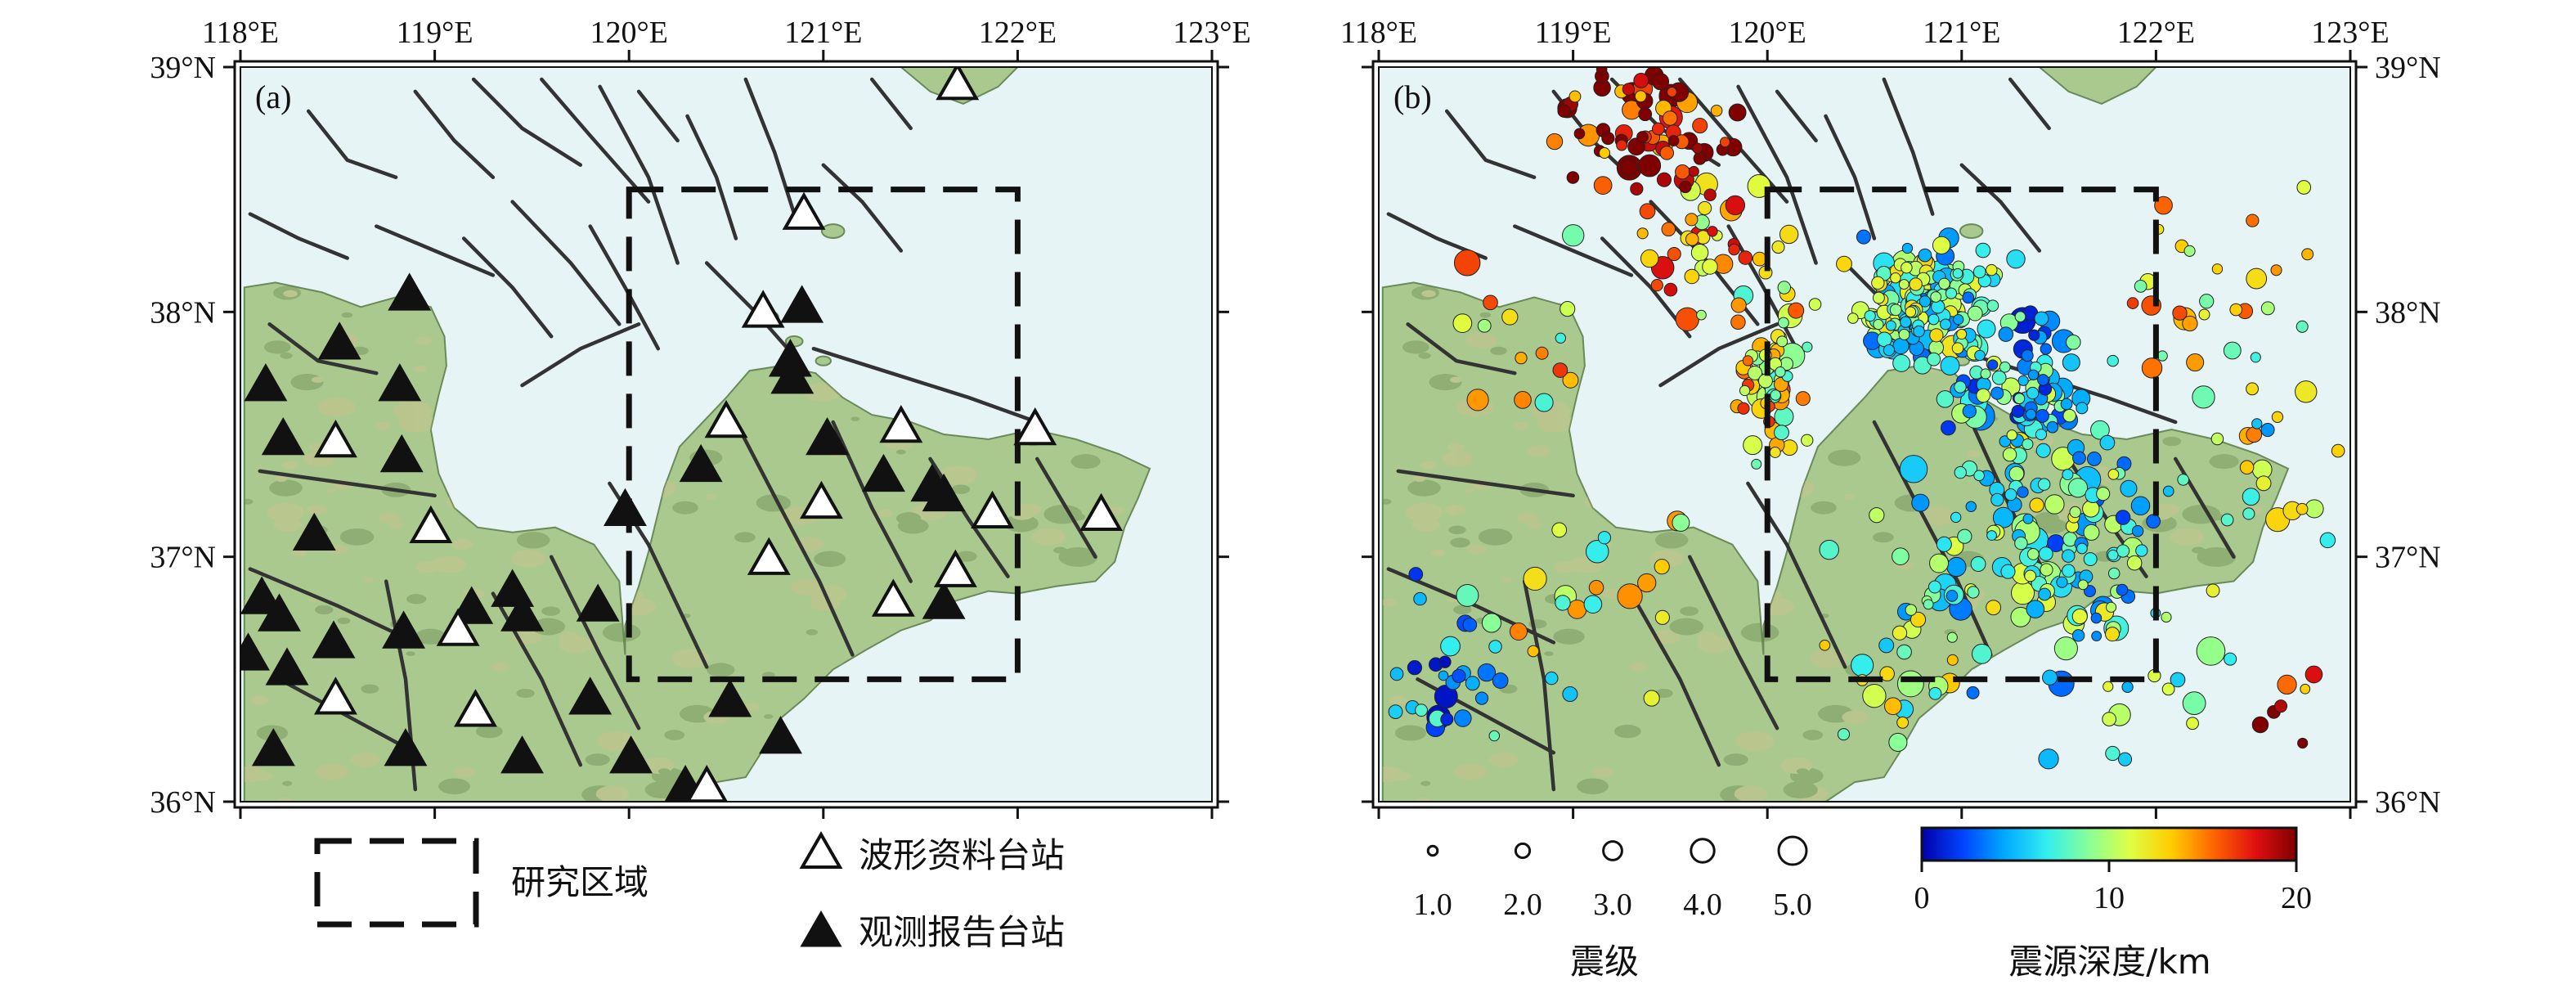 The height and width of the screenshot is (989, 2576). What do you see at coordinates (183, 802) in the screenshot?
I see `lat-tick-label: 36°N` at bounding box center [183, 802].